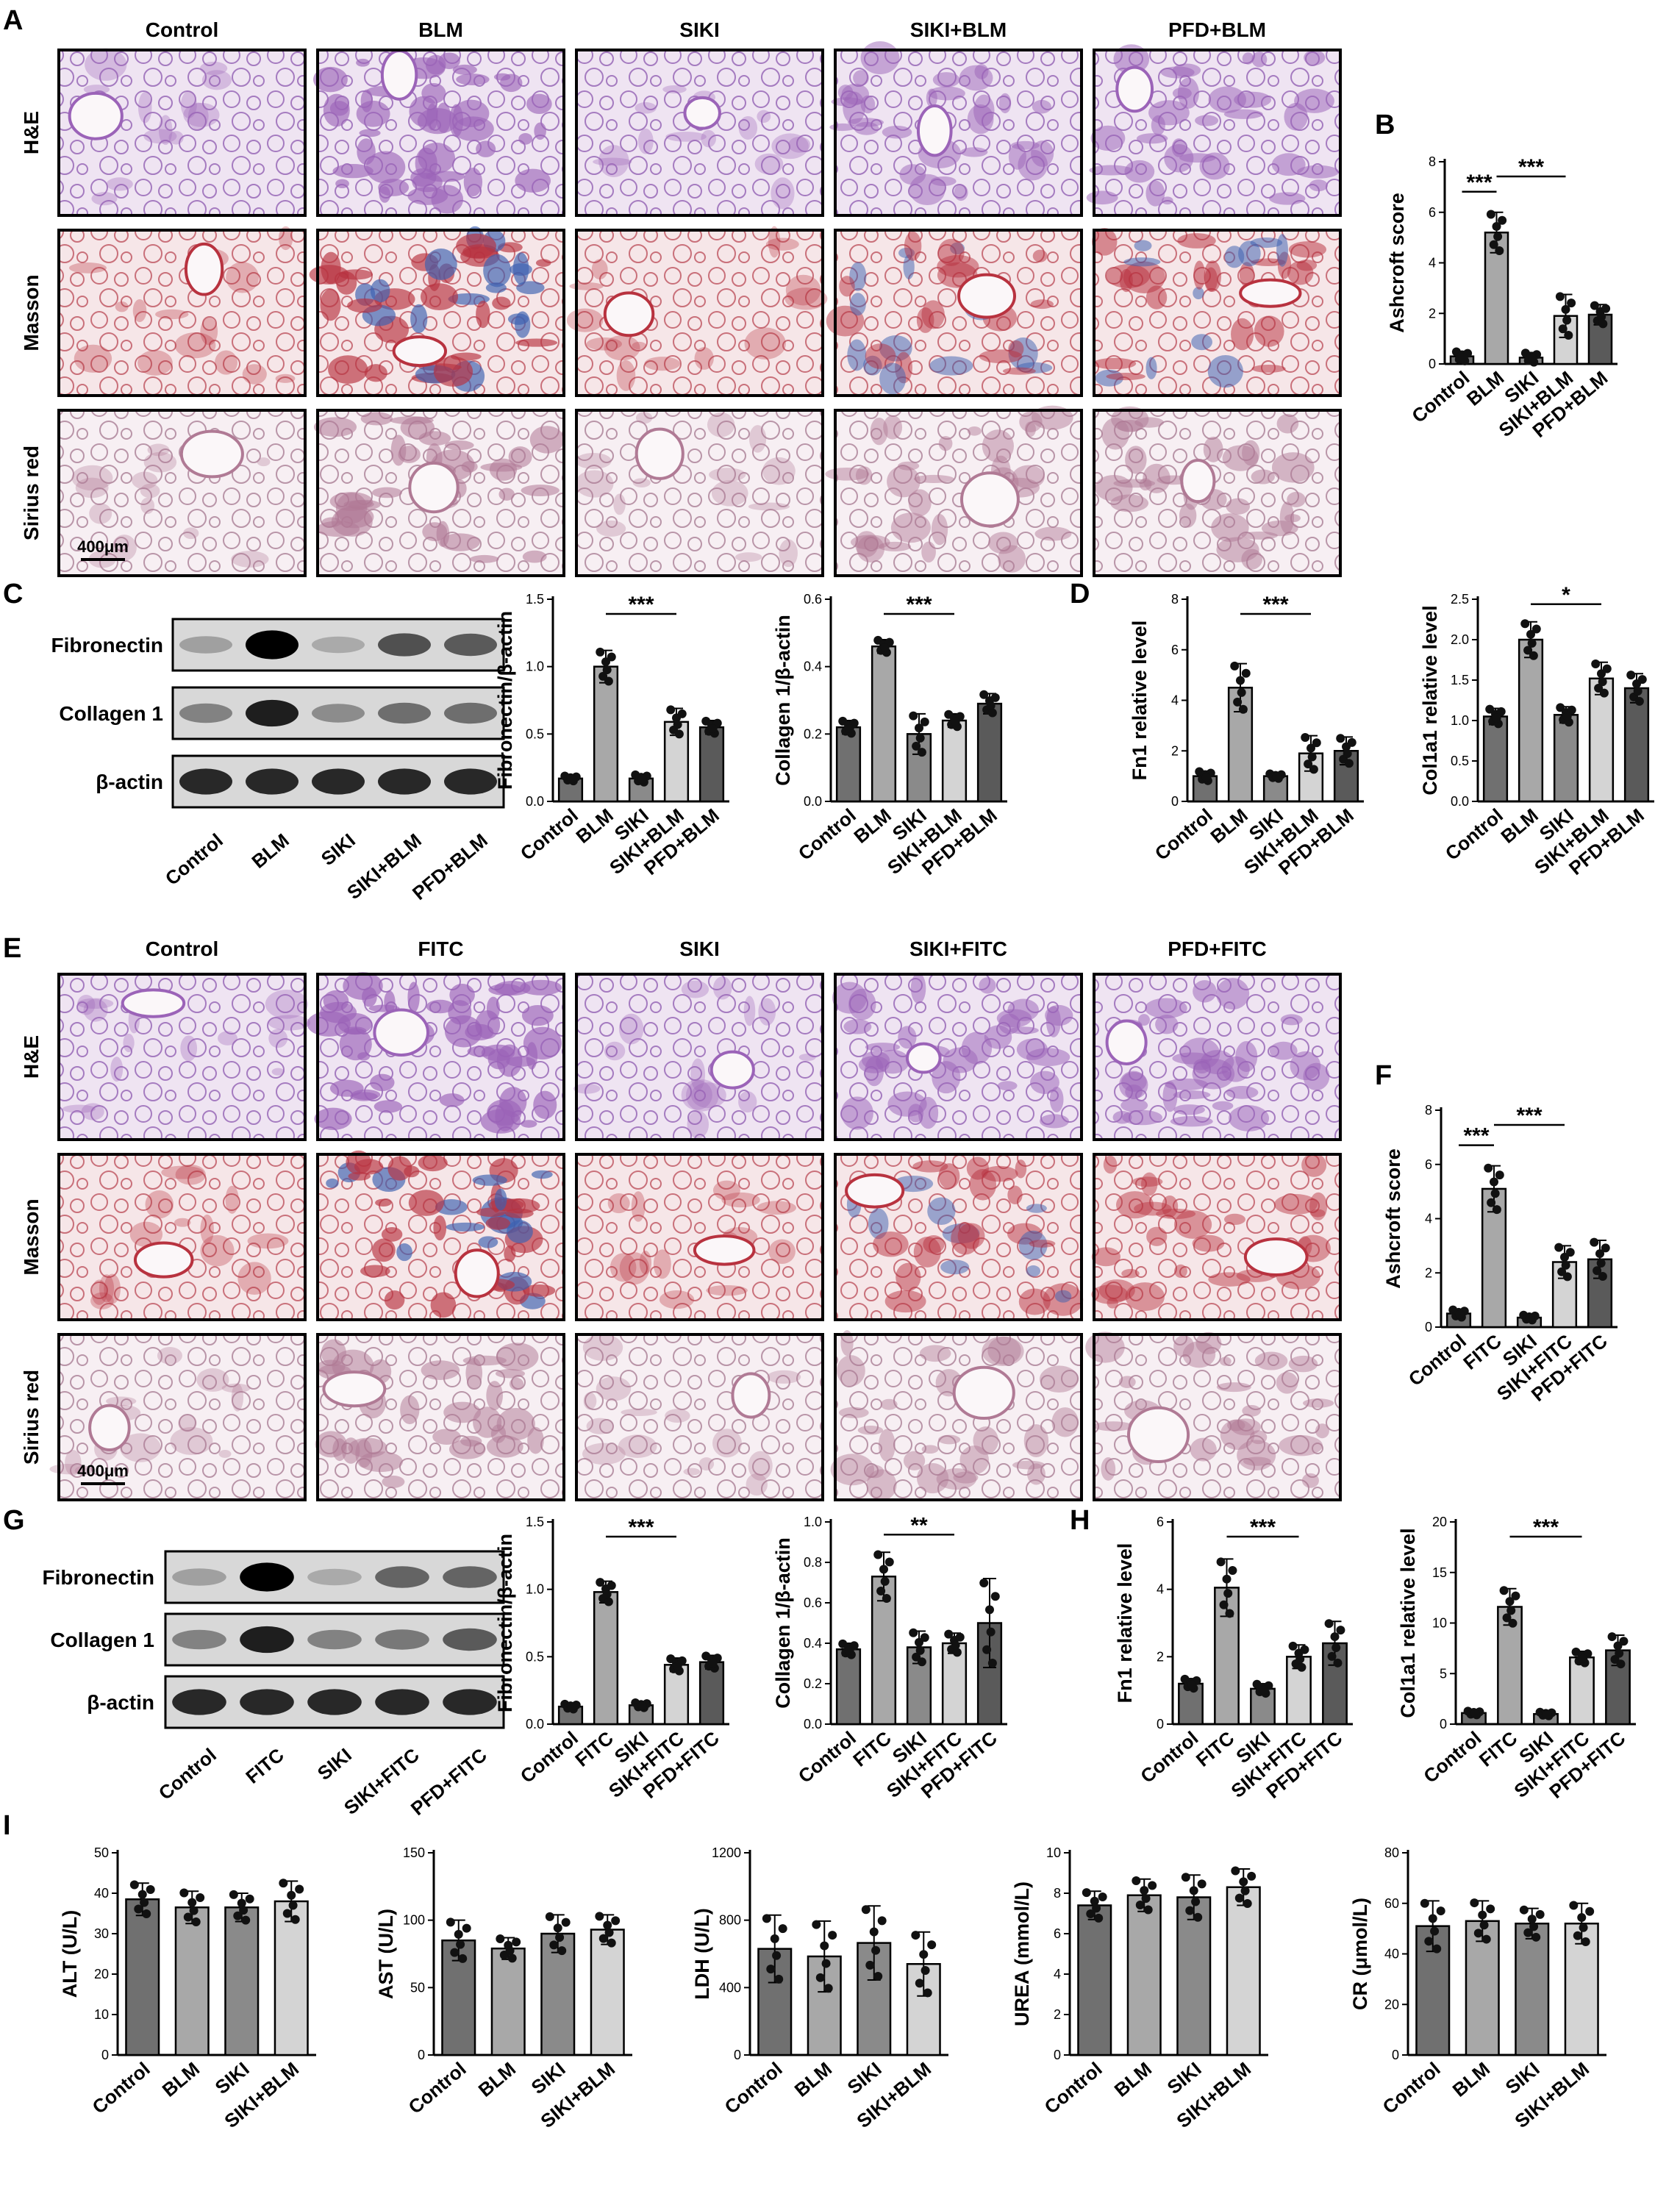 Image resolution: width=1680 pixels, height=2191 pixels. I want to click on y-tick-label: 2.0, so click(1460, 639).